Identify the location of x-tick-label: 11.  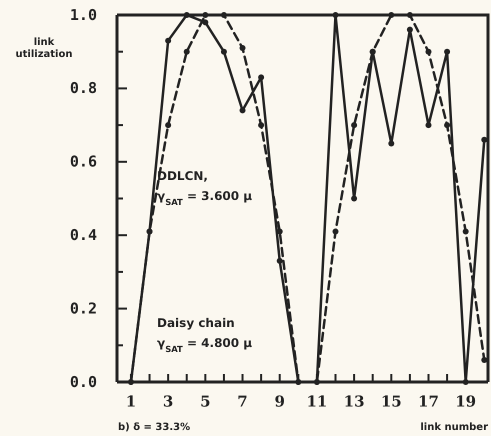
(317, 401).